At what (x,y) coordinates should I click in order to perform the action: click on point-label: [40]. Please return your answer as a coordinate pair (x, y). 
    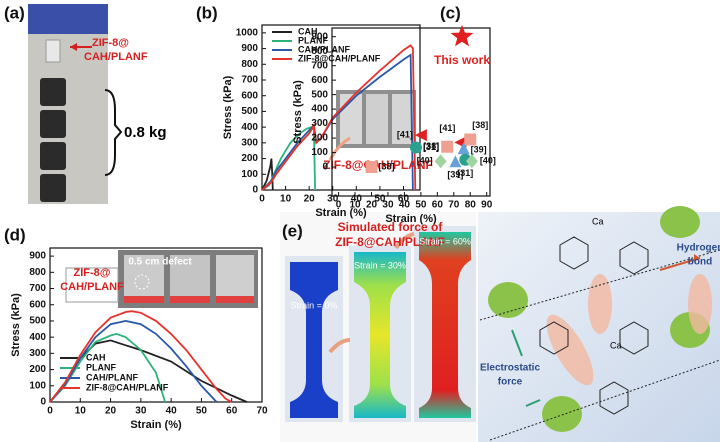
    Looking at the image, I should click on (488, 161).